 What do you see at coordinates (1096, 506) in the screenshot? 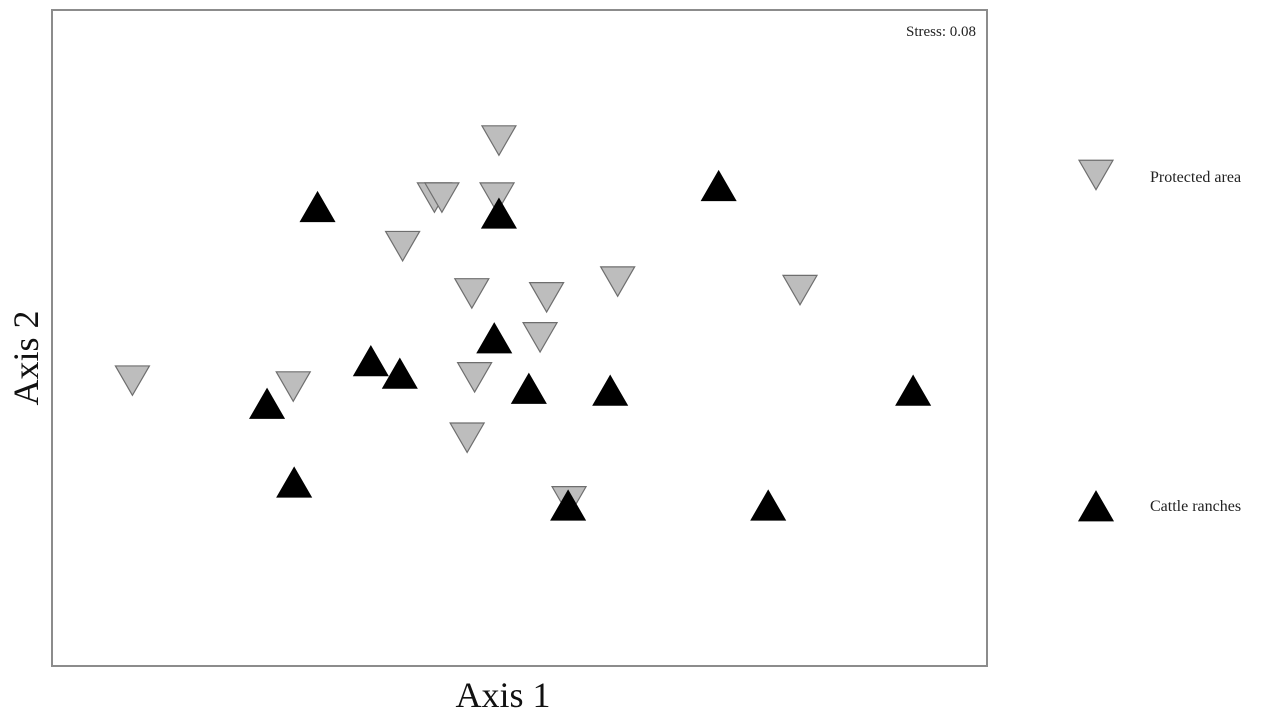
I see `legend-marker-cattle-ranches` at bounding box center [1096, 506].